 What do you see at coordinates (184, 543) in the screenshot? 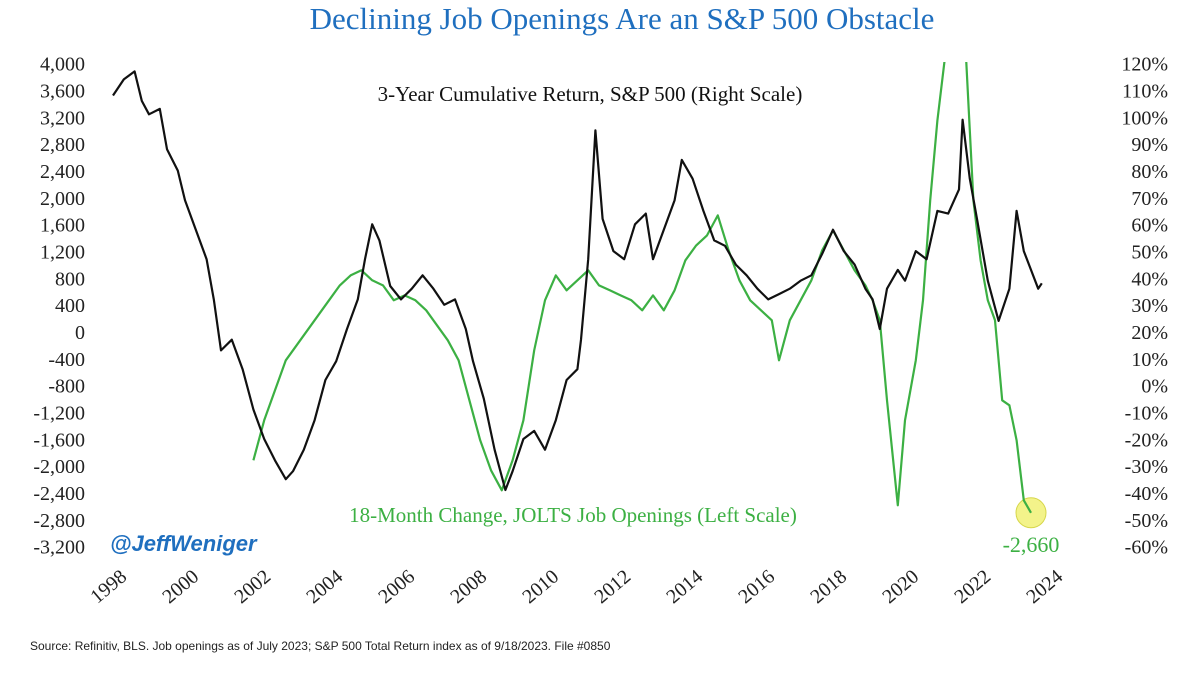
I see `watermark: @JeffWeniger` at bounding box center [184, 543].